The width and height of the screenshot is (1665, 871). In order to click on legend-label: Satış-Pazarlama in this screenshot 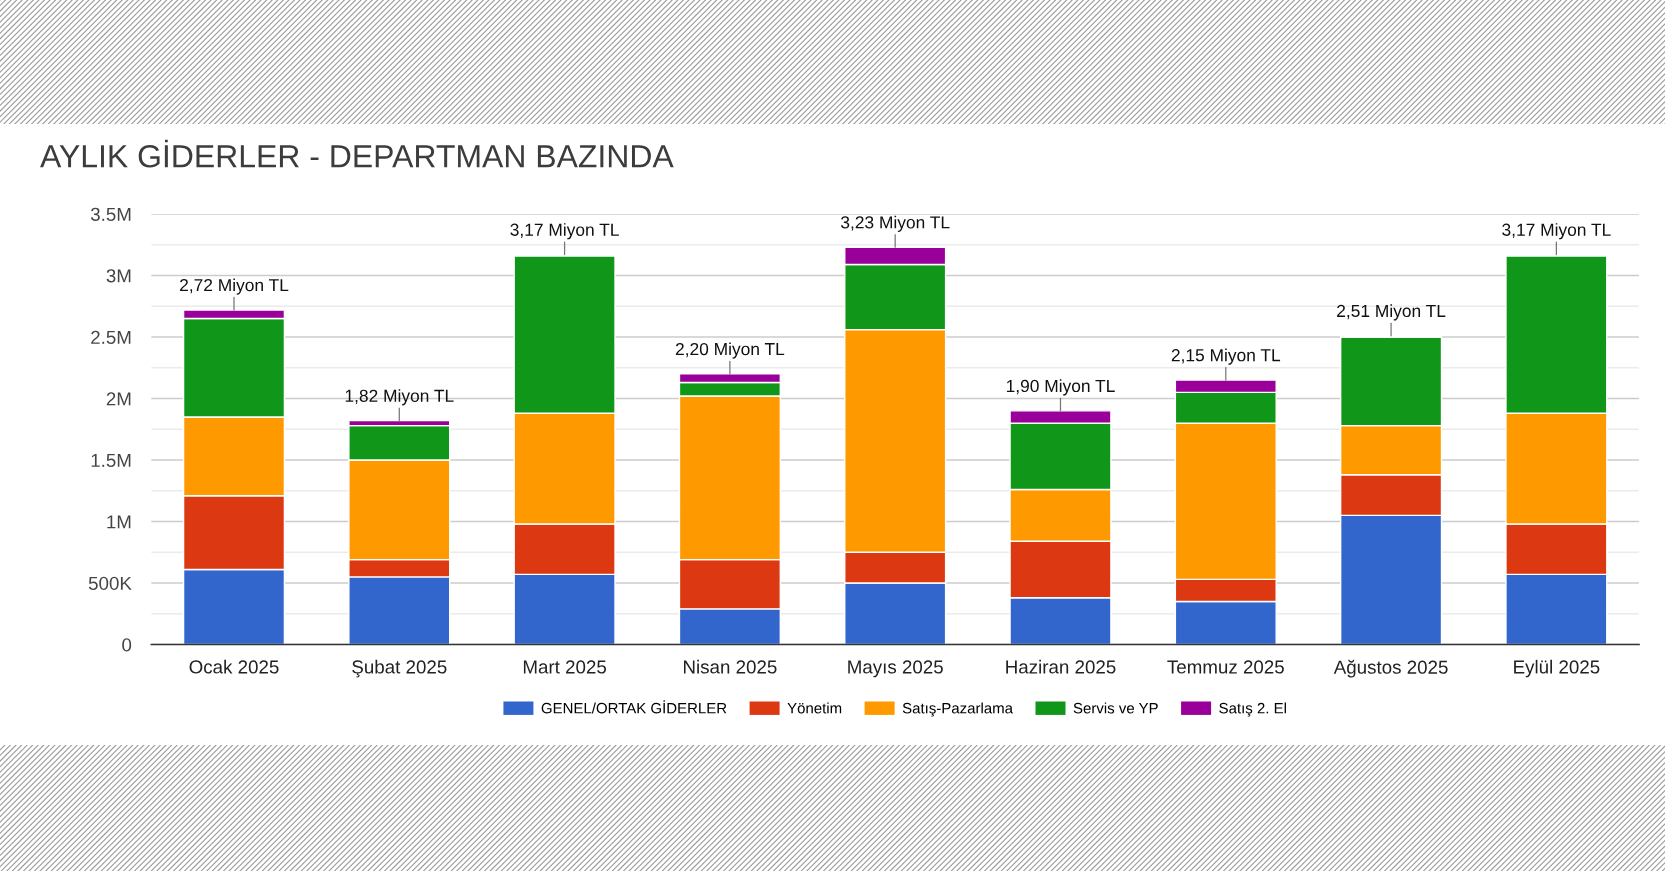, I will do `click(957, 709)`.